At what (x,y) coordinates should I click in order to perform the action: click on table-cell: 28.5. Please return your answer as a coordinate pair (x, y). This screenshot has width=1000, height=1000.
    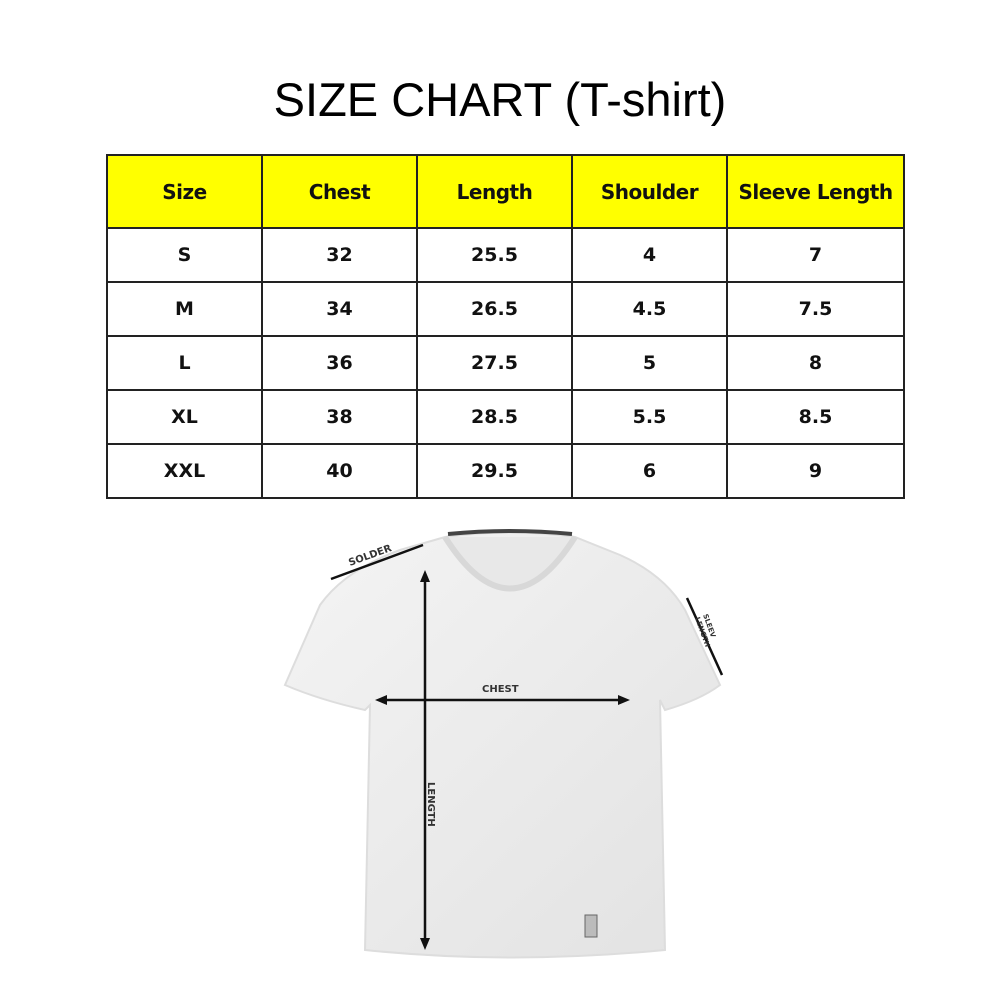
    Looking at the image, I should click on (494, 417).